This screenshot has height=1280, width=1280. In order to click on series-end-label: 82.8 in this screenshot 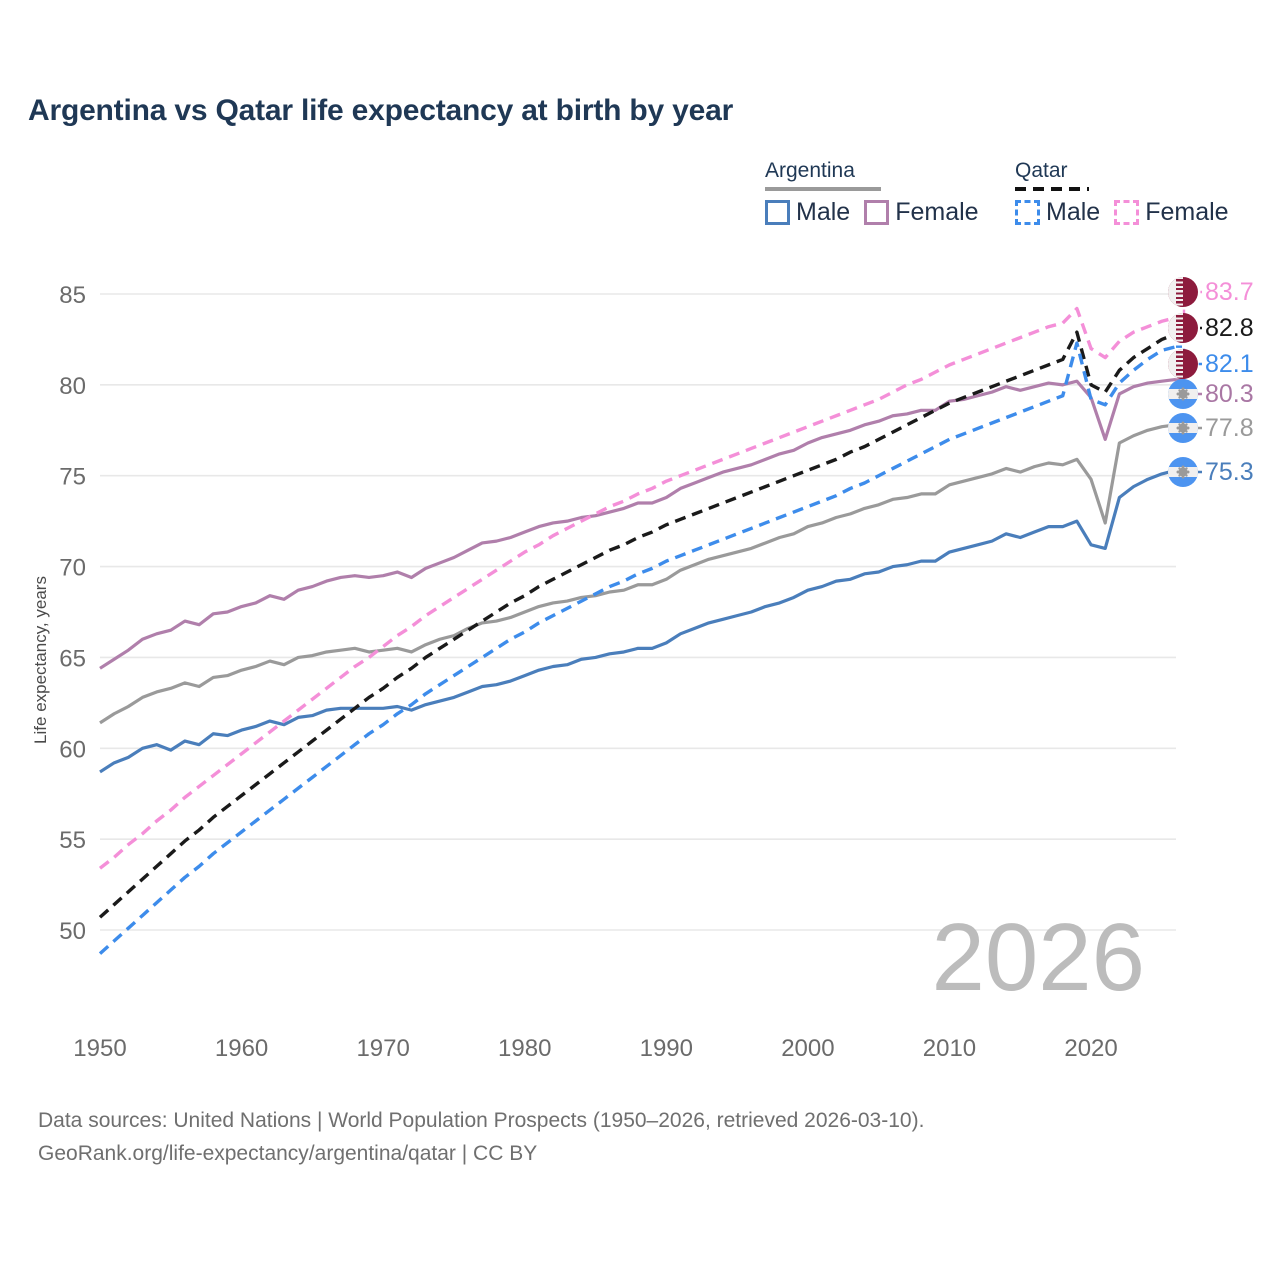, I will do `click(1211, 328)`.